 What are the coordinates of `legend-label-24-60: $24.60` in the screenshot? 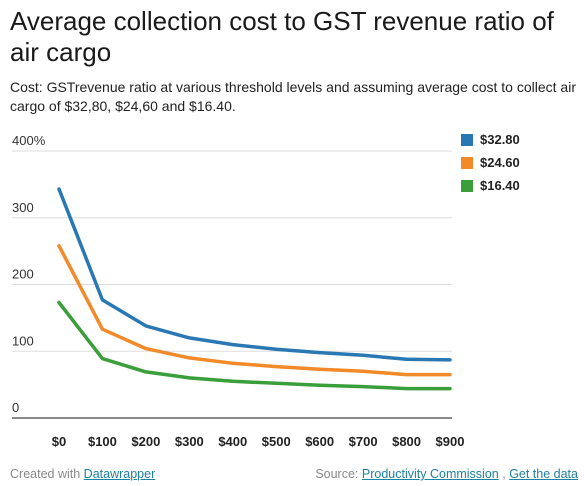 It's located at (500, 162).